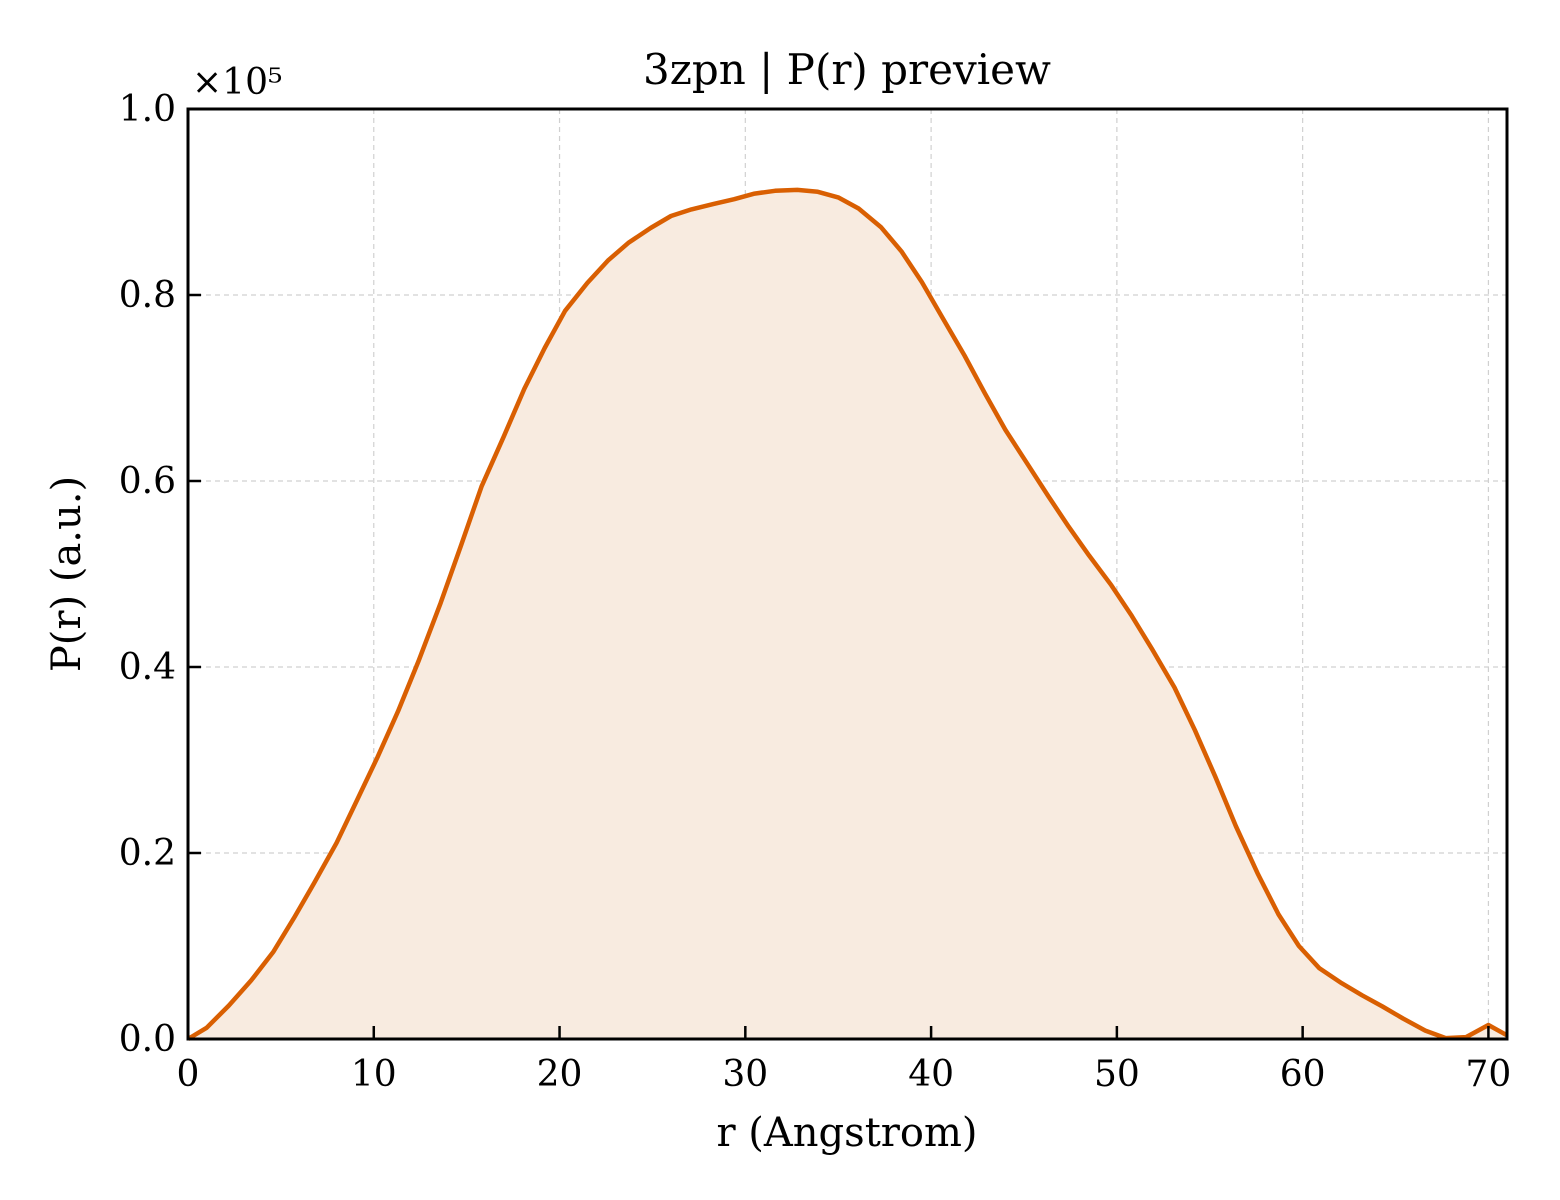 This screenshot has height=1200, width=1560. What do you see at coordinates (847, 69) in the screenshot?
I see `chart-title: 3zpn | P(r) preview` at bounding box center [847, 69].